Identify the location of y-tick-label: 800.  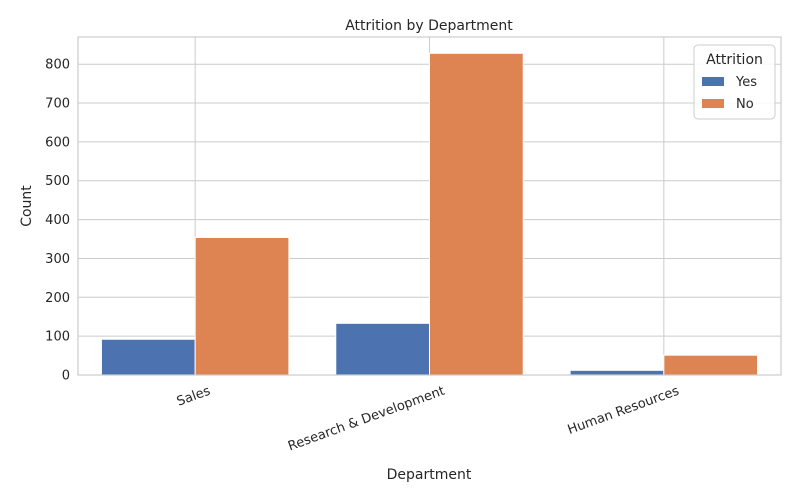
(57, 65).